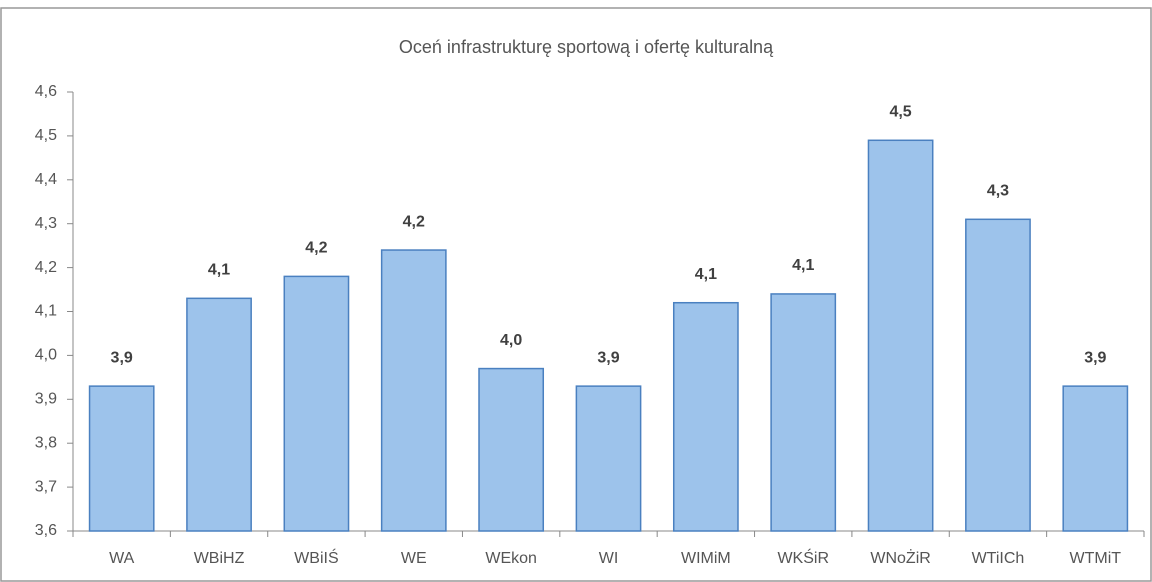 This screenshot has width=1152, height=582. I want to click on y-tick-label: 4,1, so click(46, 311).